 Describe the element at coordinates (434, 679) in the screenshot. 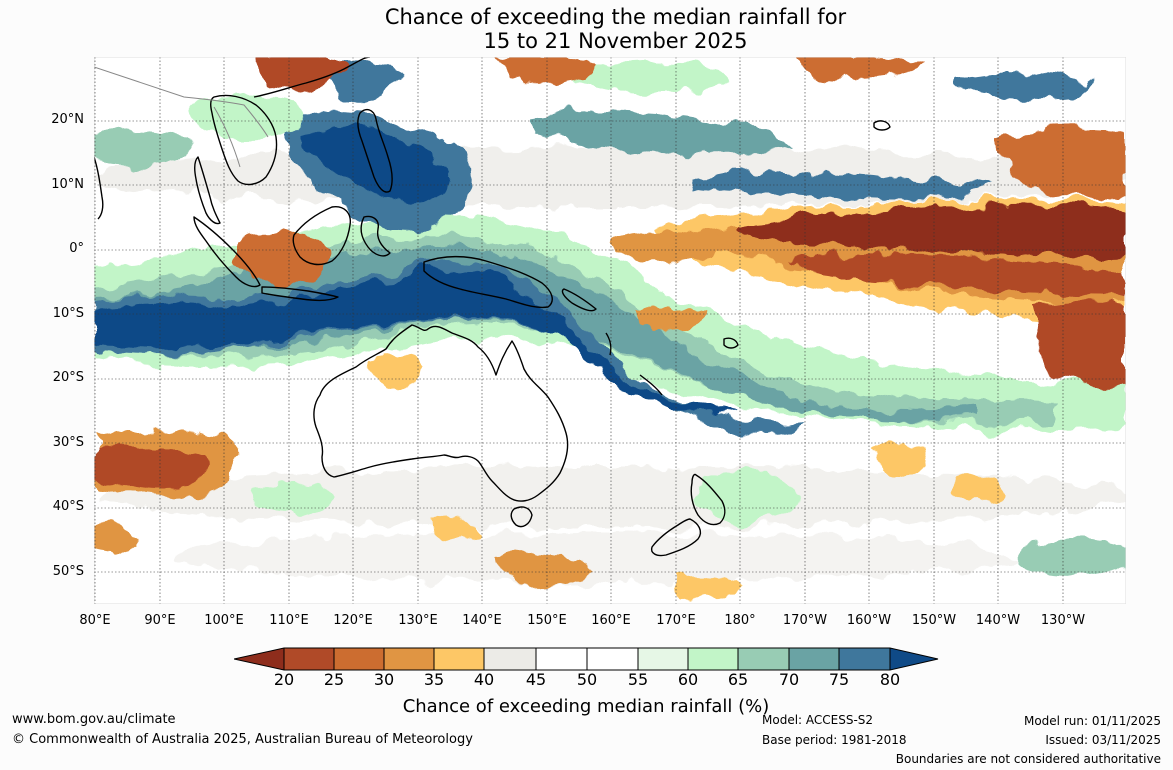

I see `colorbar-label-35: 35` at that location.